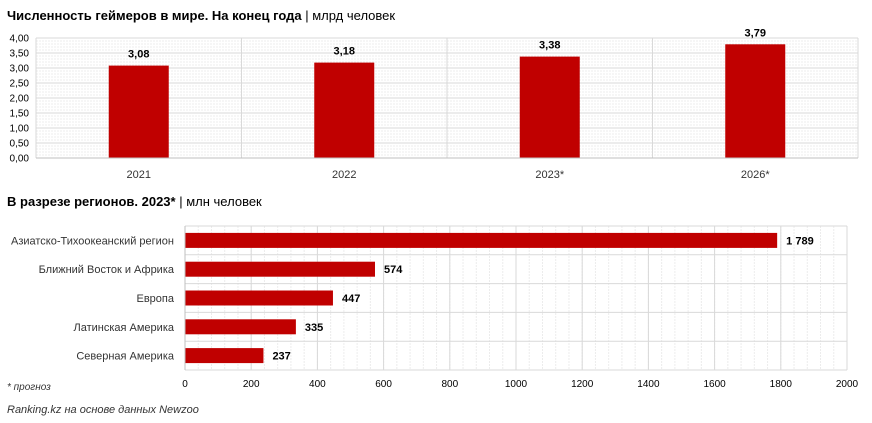  What do you see at coordinates (755, 175) in the screenshot?
I see `x-category-label: 2026*` at bounding box center [755, 175].